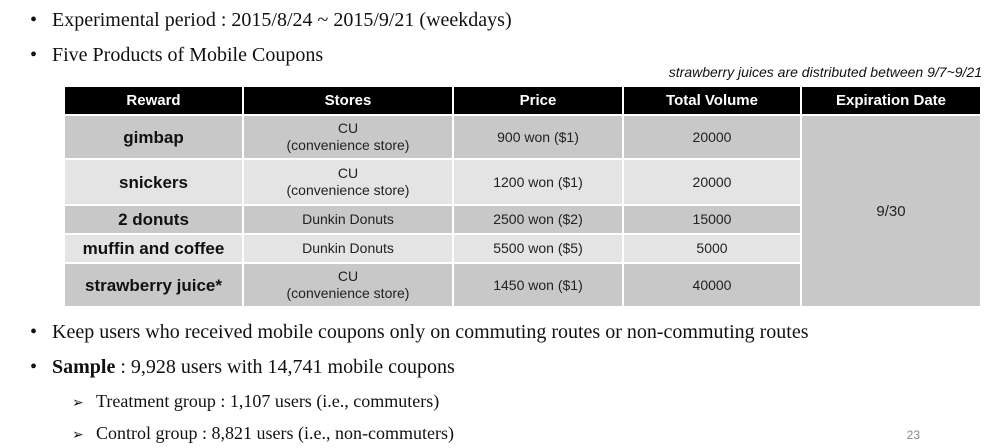  I want to click on cell-price: 900 won ($1), so click(538, 136).